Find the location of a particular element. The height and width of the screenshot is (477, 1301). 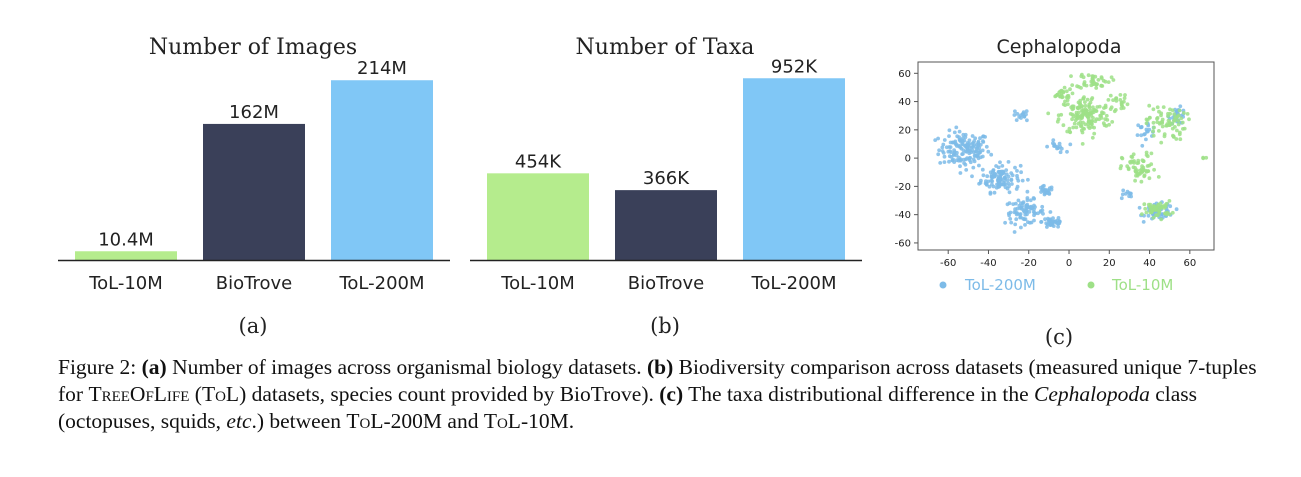

chart-c-legend: ToL-200M ToL-10M is located at coordinates (1056, 285).